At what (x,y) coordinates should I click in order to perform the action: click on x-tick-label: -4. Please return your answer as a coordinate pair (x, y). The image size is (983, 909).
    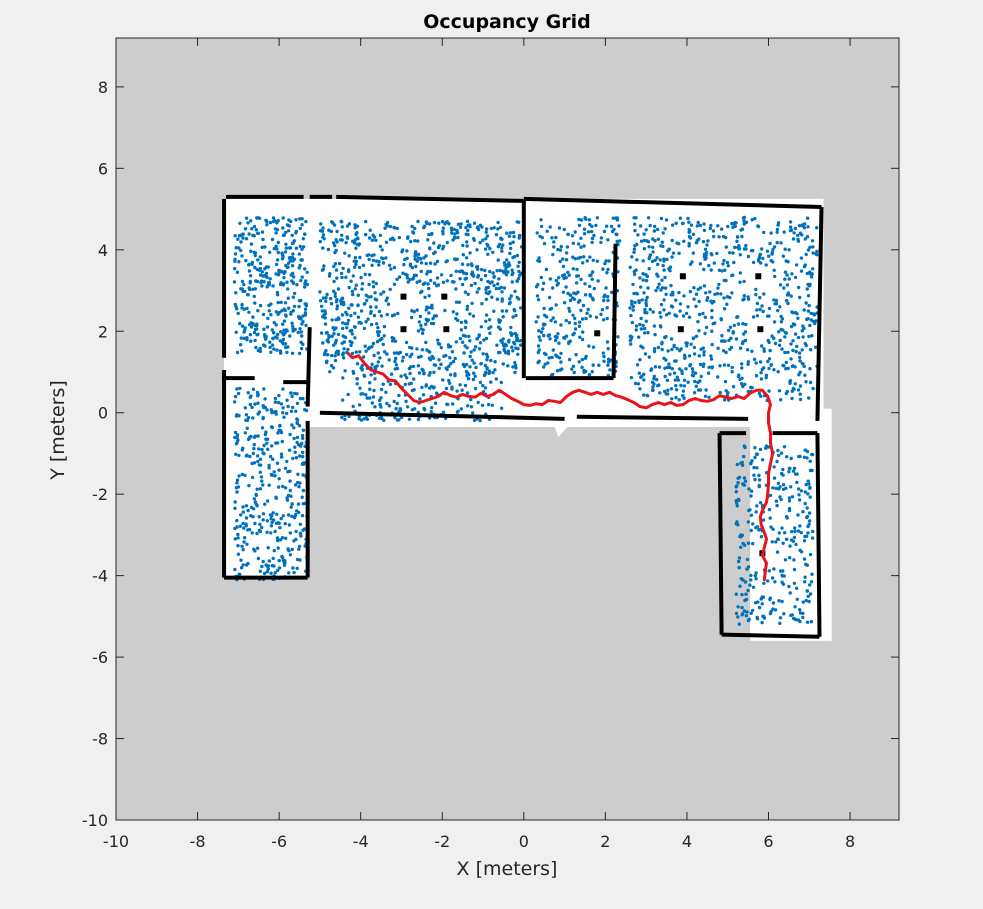
    Looking at the image, I should click on (361, 841).